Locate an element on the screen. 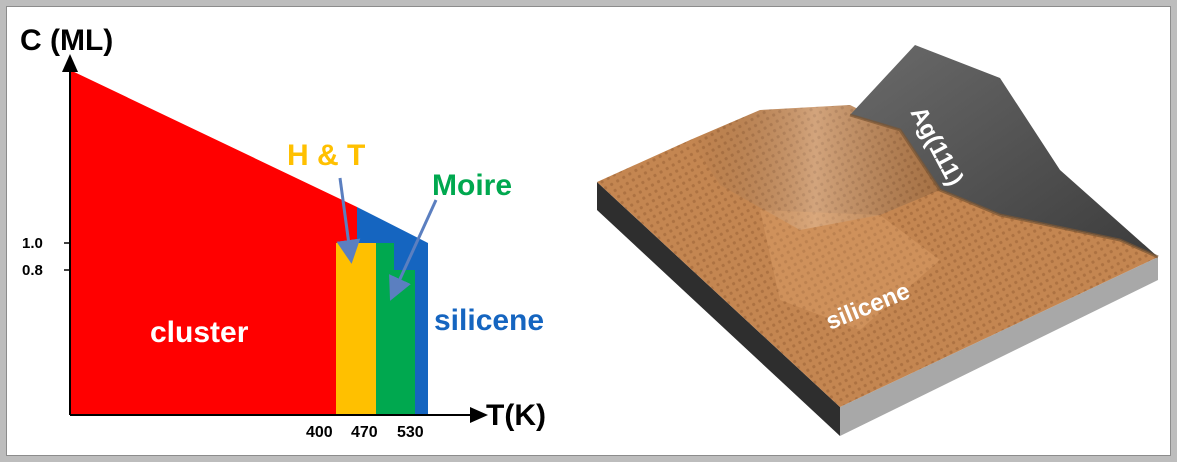  x-tick-label-3: 530 is located at coordinates (410, 432).